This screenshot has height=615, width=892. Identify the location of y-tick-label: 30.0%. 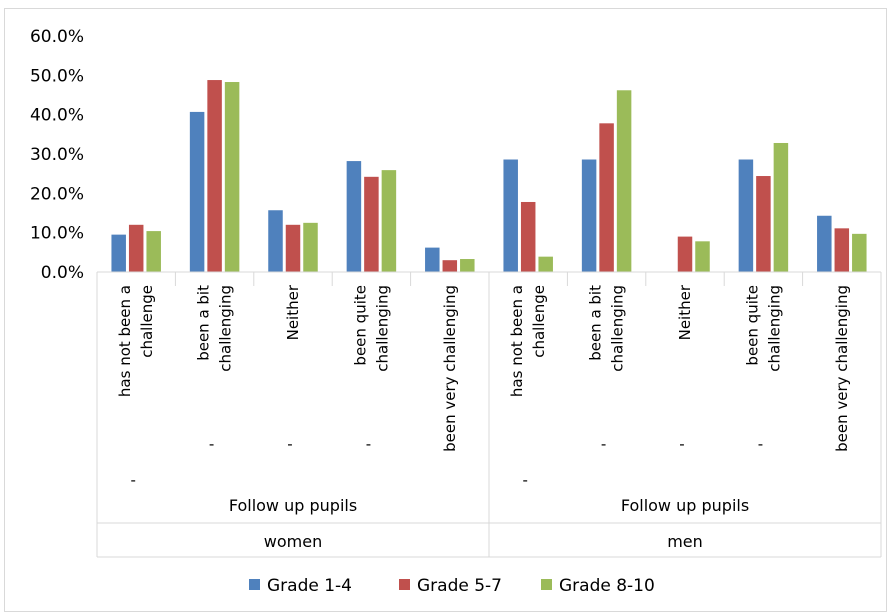
(57, 155).